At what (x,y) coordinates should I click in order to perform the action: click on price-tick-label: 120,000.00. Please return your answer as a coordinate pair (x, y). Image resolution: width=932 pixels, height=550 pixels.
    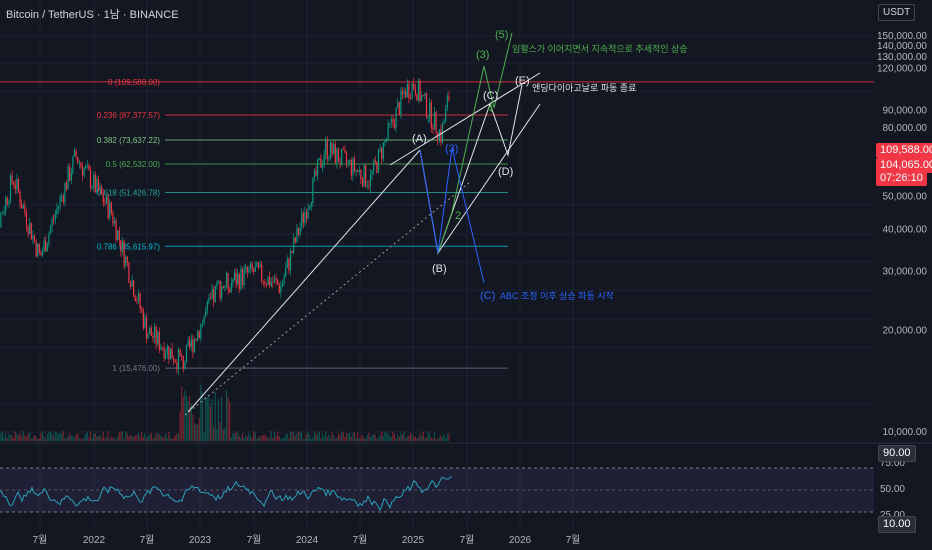
    Looking at the image, I should click on (902, 69).